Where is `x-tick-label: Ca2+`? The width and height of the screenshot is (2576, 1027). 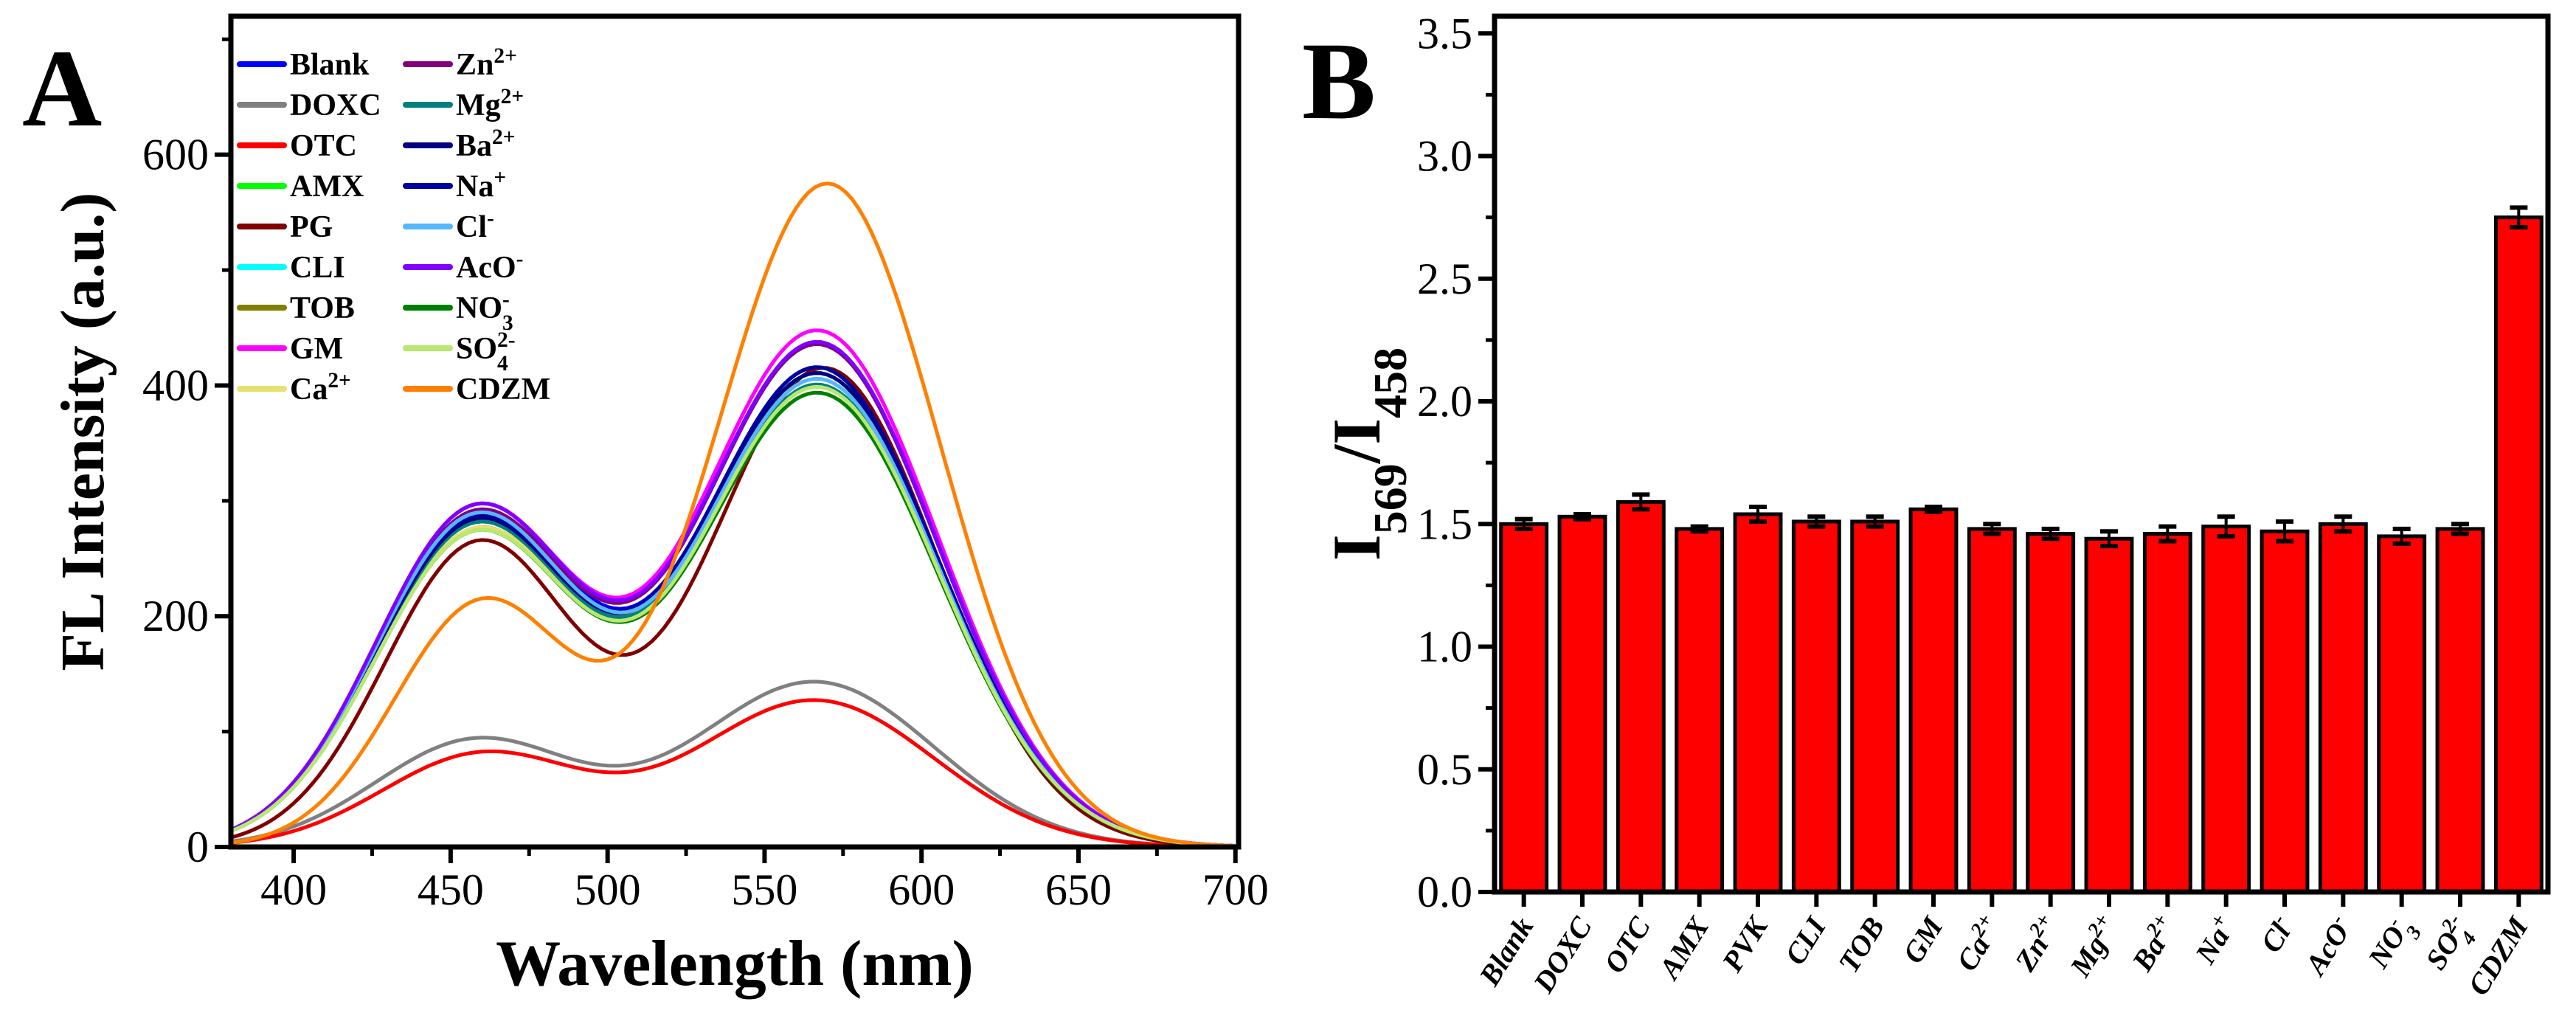
x-tick-label: Ca2+ is located at coordinates (1978, 944).